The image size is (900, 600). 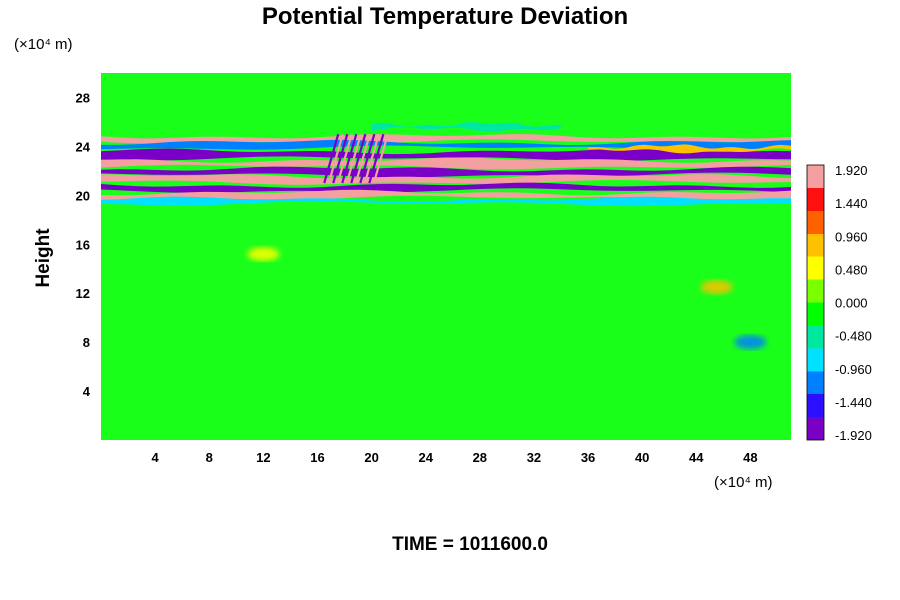 I want to click on y-tick-label: 8, so click(x=86, y=342).